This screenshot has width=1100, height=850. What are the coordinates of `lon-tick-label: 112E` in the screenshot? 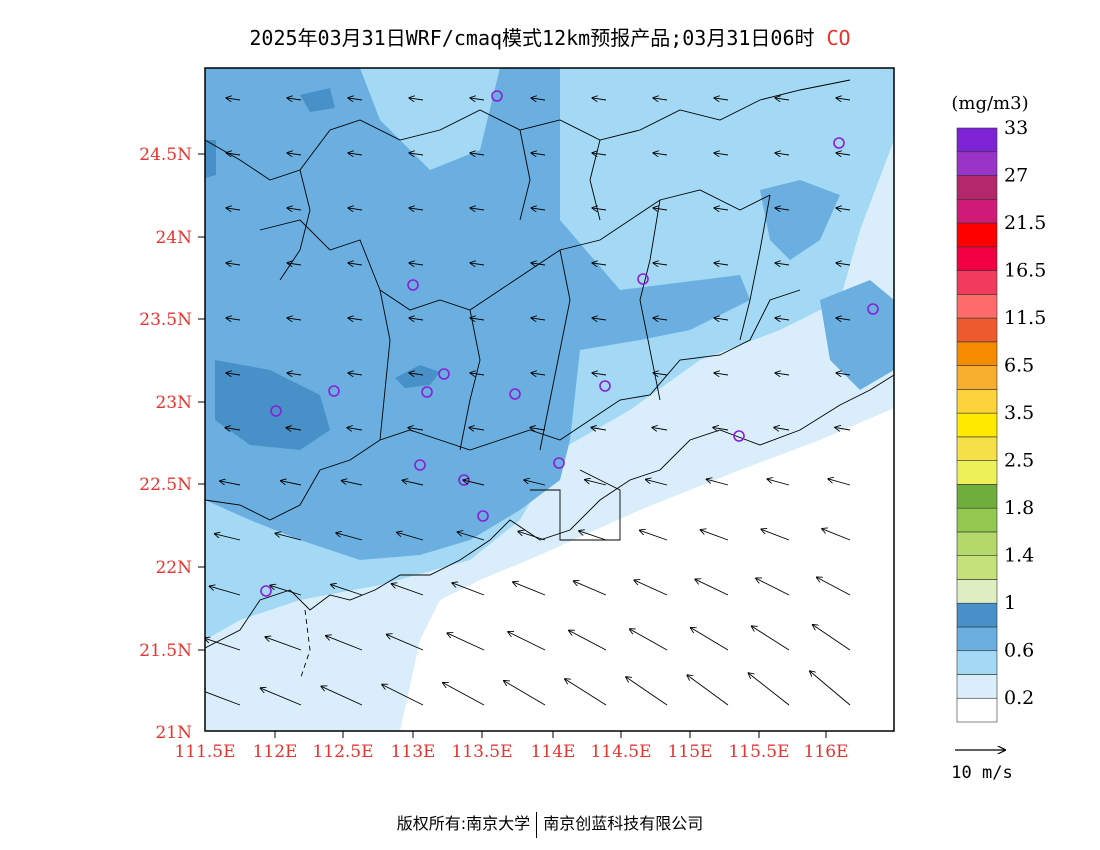 It's located at (275, 752).